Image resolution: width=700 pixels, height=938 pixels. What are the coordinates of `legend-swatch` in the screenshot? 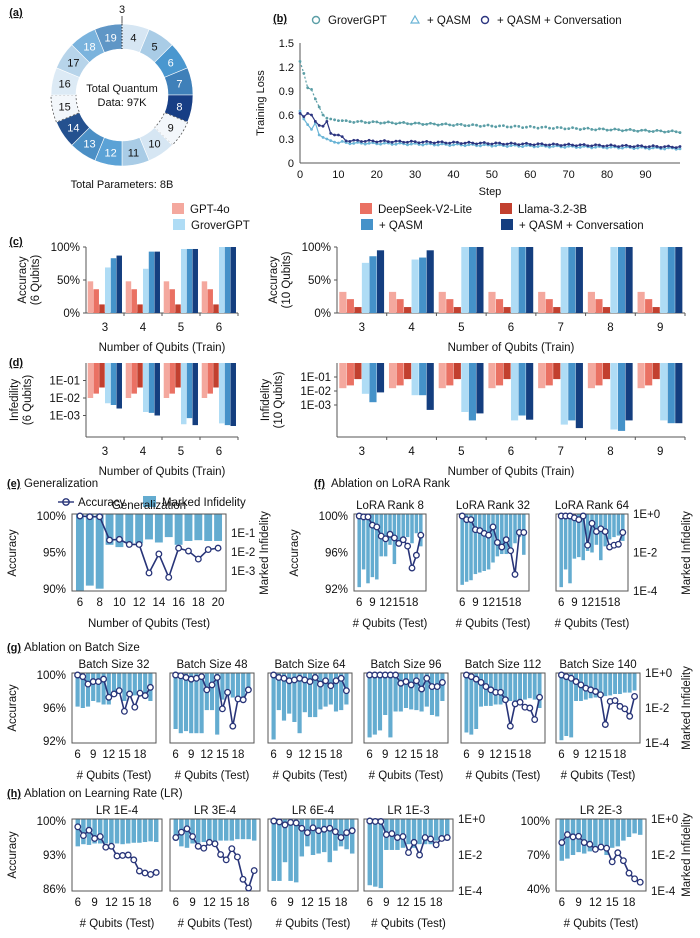 It's located at (507, 224).